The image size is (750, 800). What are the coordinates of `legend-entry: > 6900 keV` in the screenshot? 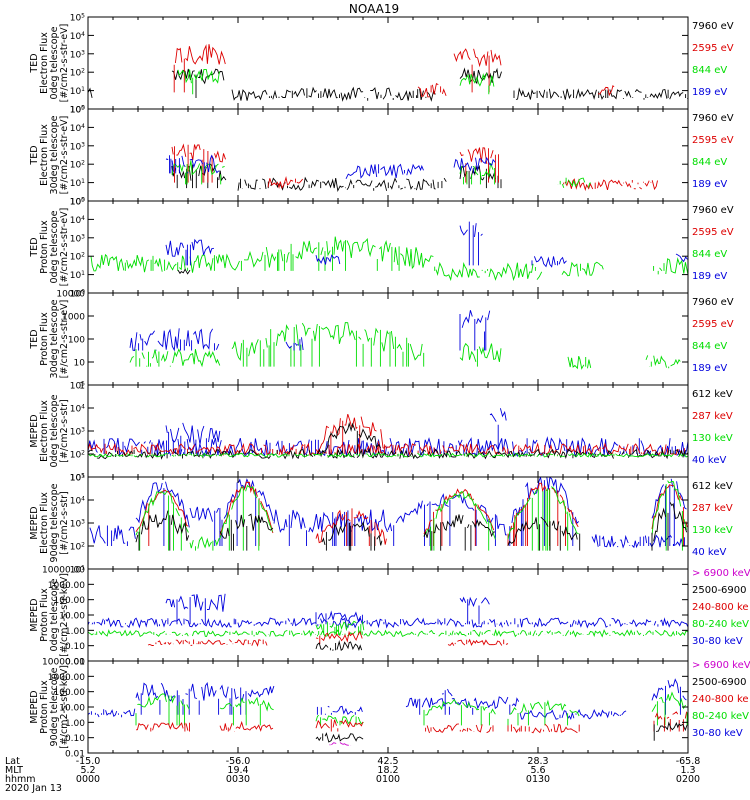 It's located at (721, 573).